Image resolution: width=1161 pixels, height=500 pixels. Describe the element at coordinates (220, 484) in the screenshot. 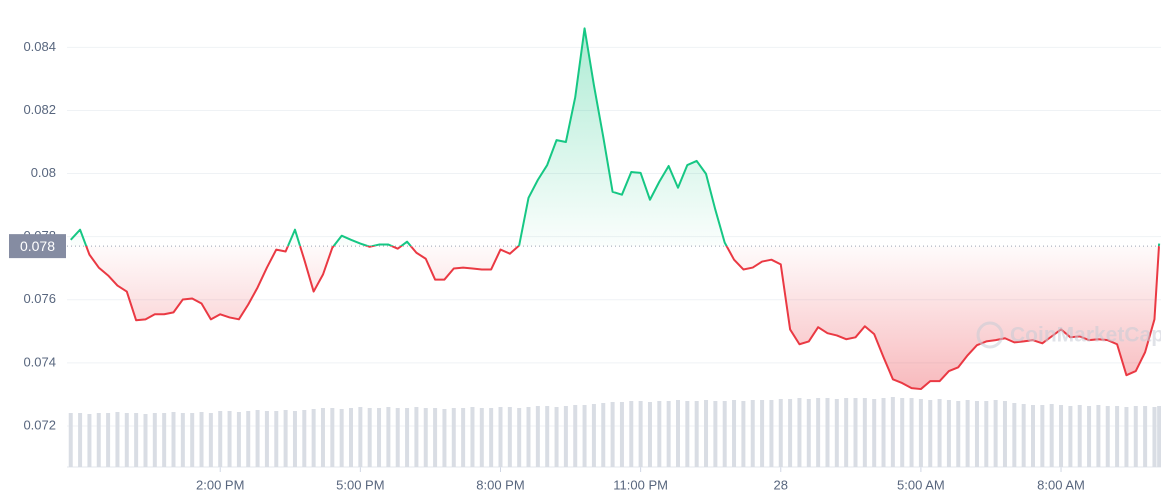

I see `x-tick-label: 2:00 PM` at that location.